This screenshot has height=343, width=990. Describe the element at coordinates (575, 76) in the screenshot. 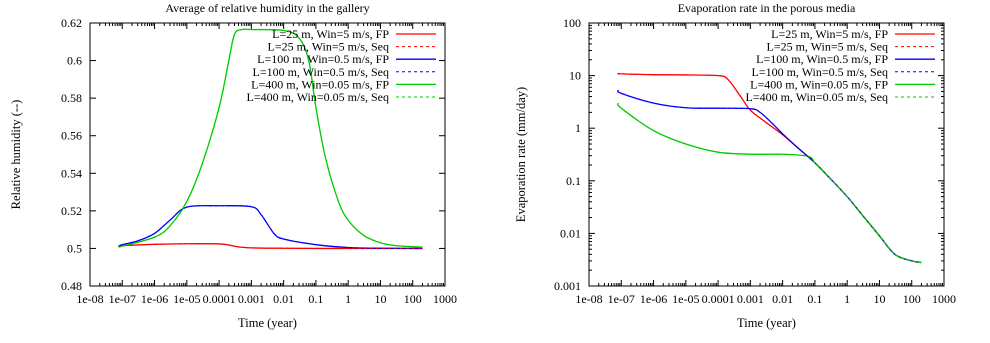

I see `y-tick-label: 10` at that location.